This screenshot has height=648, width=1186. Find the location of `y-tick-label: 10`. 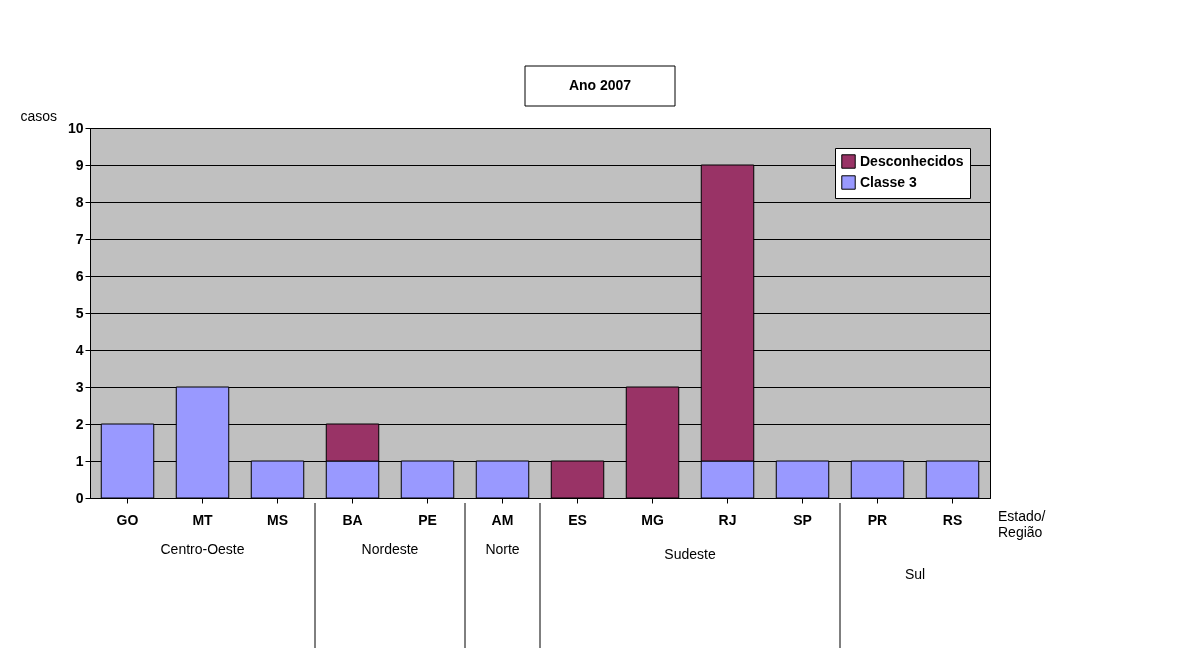

y-tick-label: 10 is located at coordinates (75, 127).